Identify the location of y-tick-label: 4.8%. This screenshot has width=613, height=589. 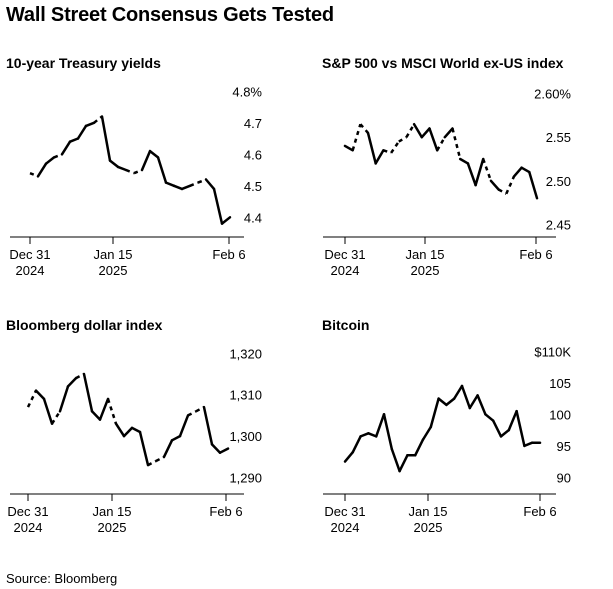
(247, 91).